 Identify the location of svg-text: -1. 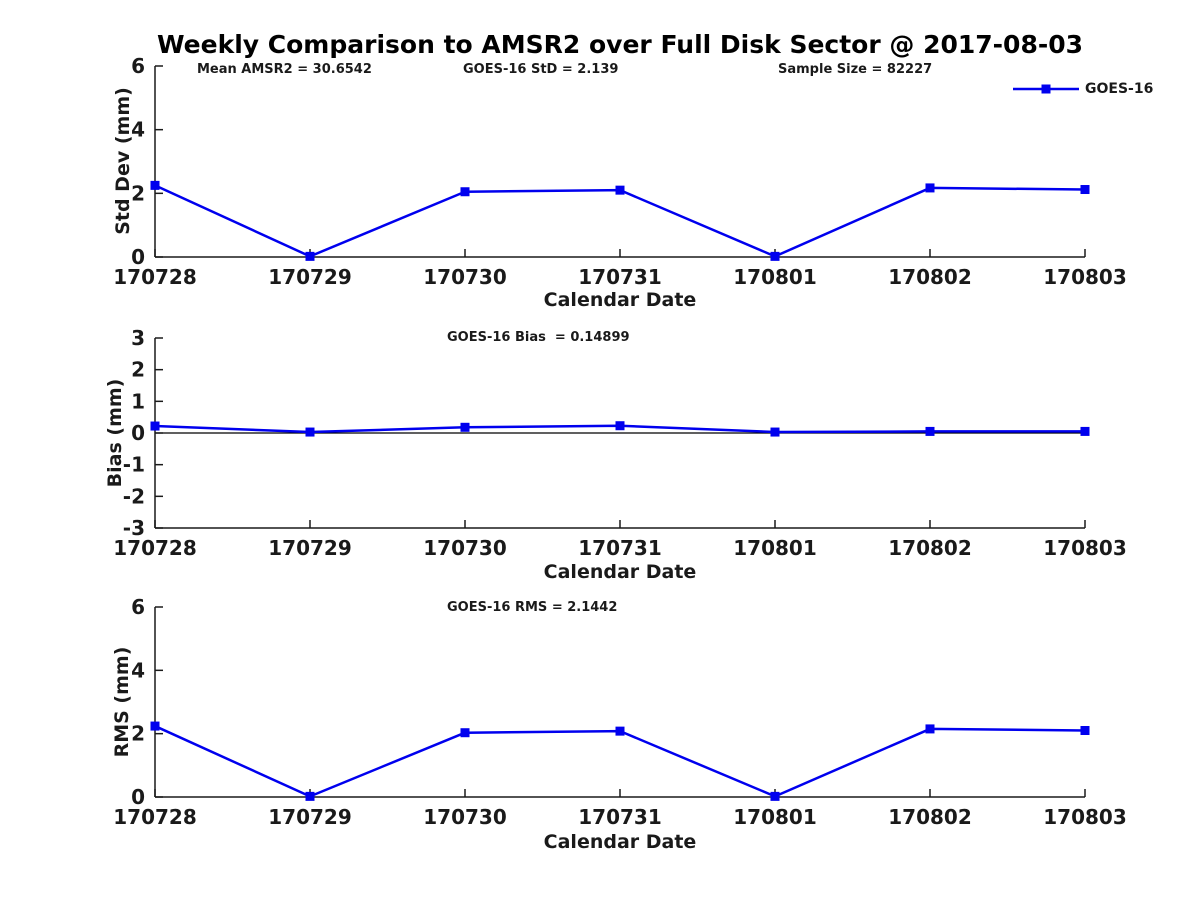
(134, 465).